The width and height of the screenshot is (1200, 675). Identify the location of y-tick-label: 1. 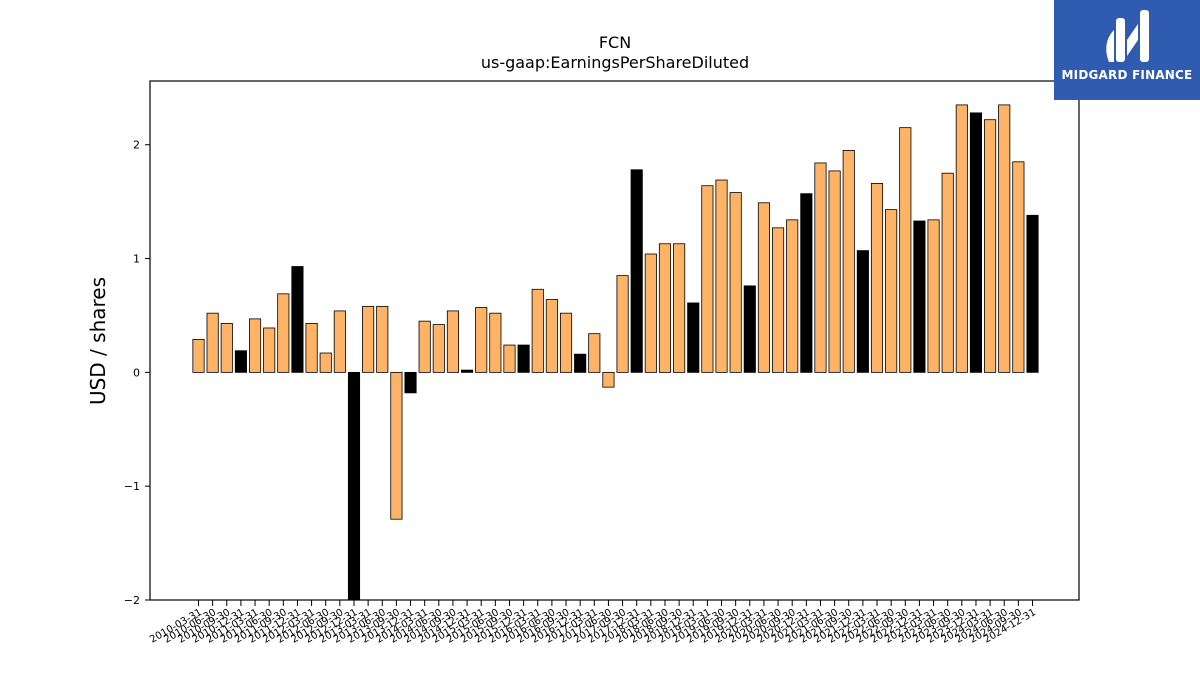
(136, 259).